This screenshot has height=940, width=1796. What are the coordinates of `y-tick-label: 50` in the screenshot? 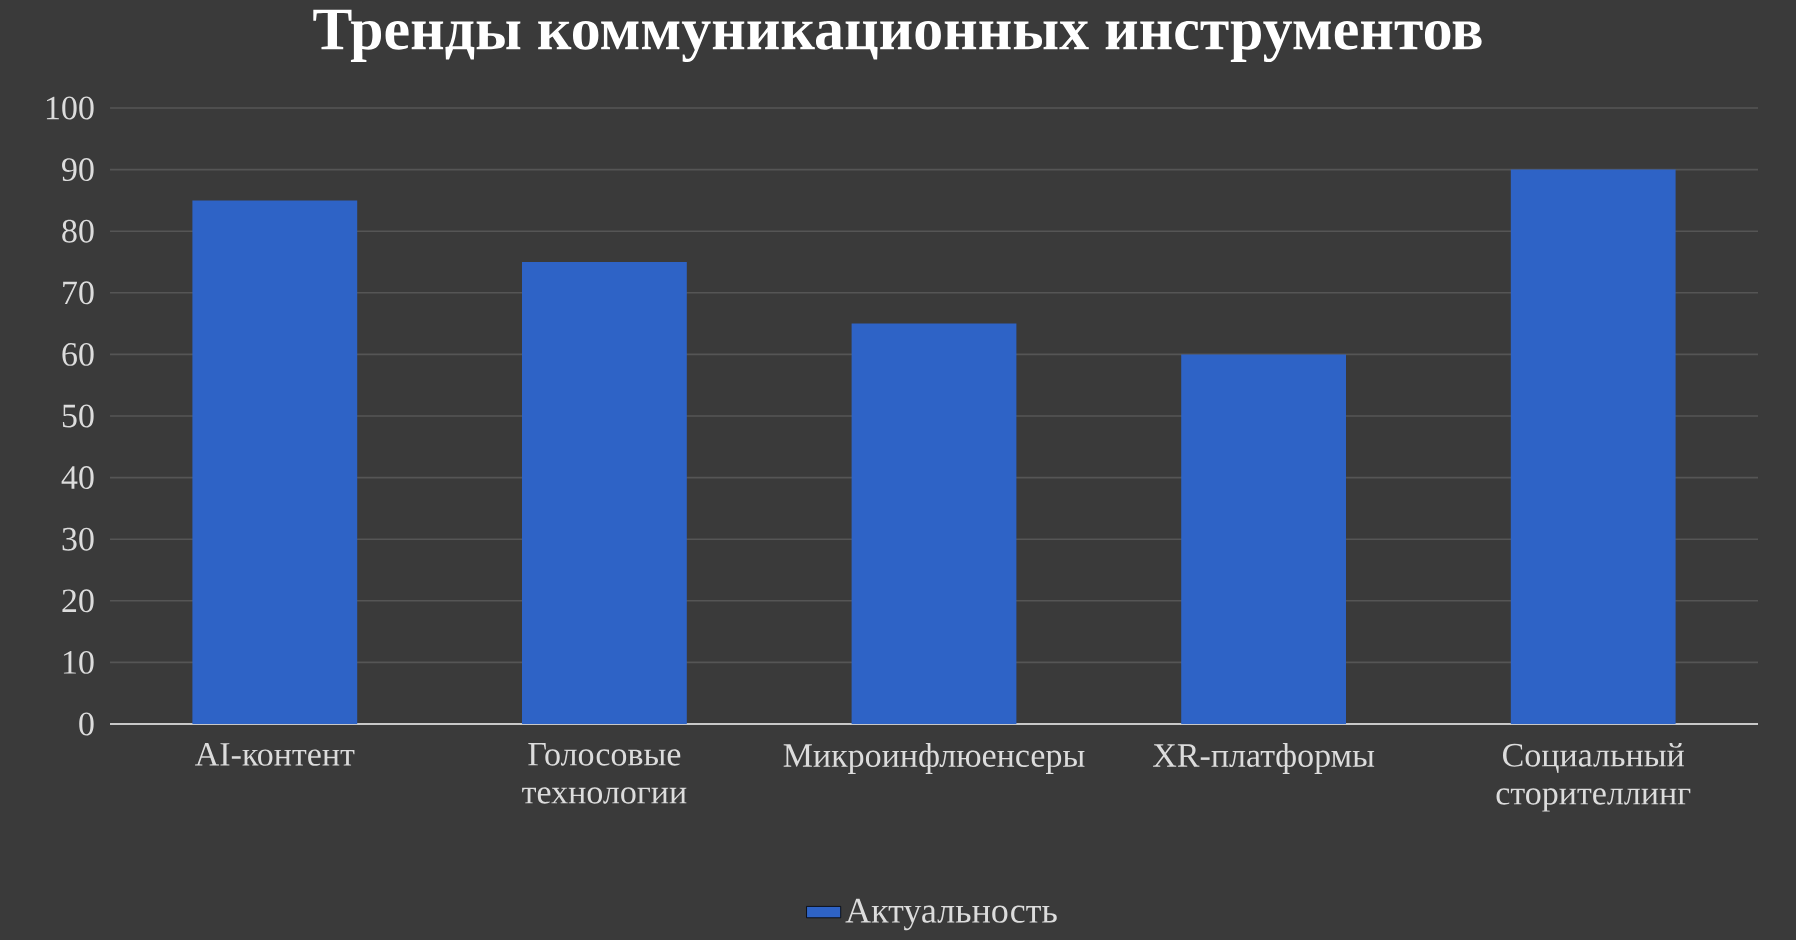 It's located at (78, 416).